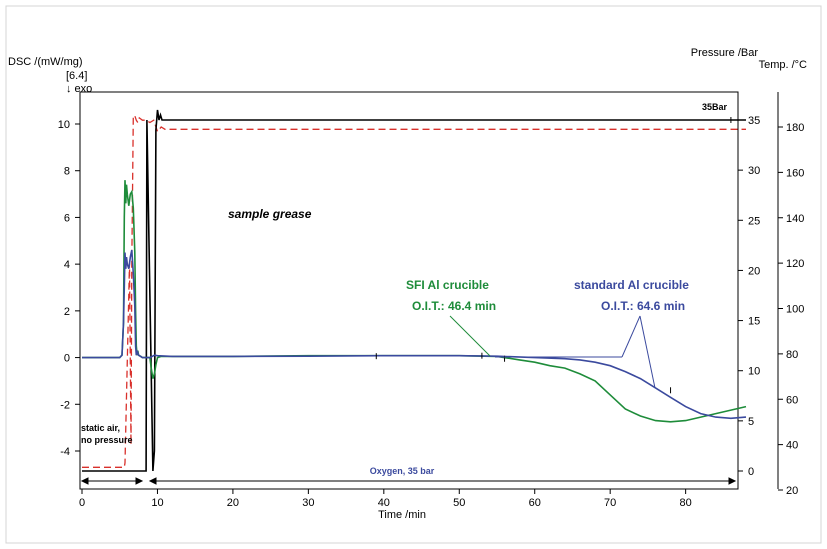 The height and width of the screenshot is (549, 827). Describe the element at coordinates (795, 310) in the screenshot. I see `temp-tick-label: 100` at that location.